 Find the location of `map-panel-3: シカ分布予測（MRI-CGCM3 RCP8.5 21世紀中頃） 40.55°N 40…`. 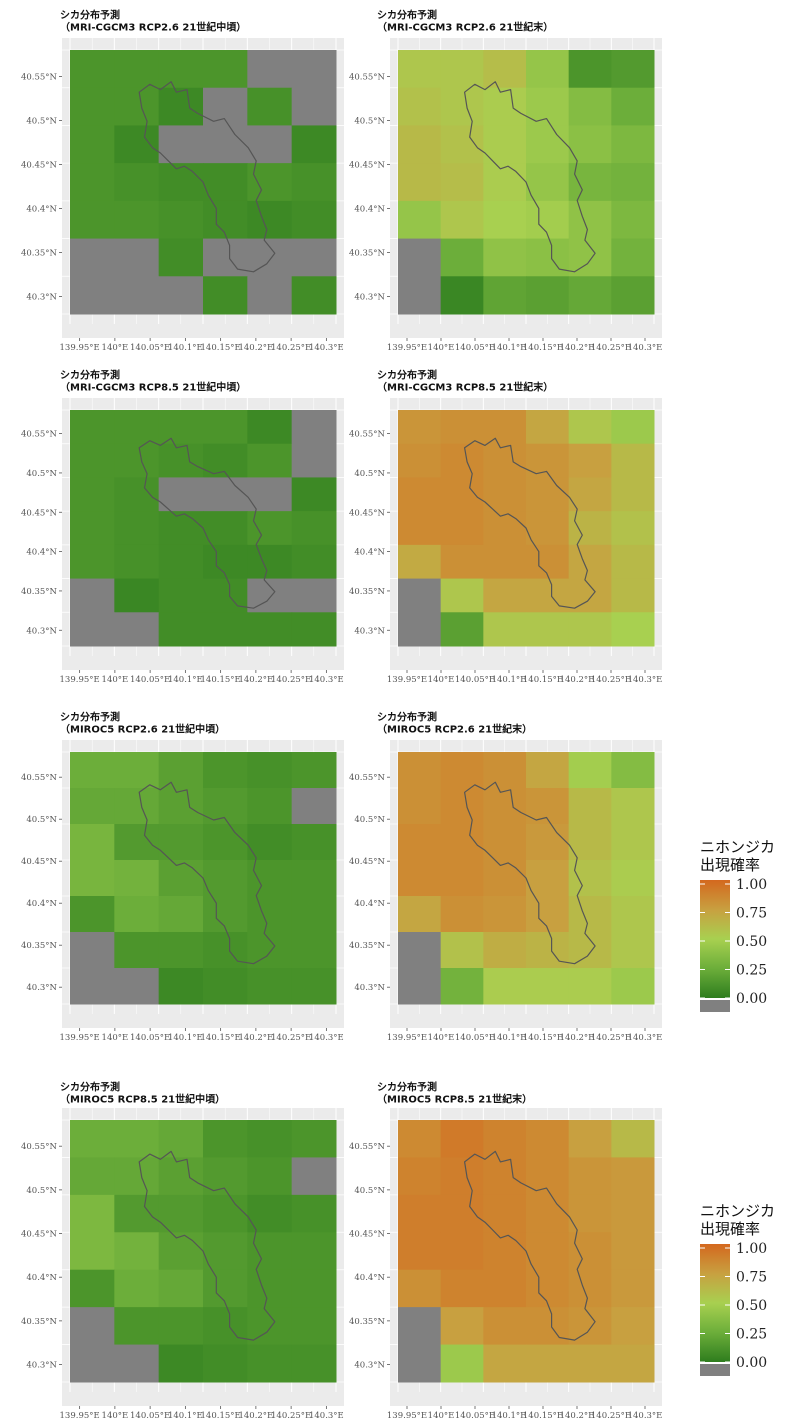

map-panel-3: シカ分布予測（MRI-CGCM3 RCP8.5 21世紀中頃） 40.55°N 40… is located at coordinates (182, 526).